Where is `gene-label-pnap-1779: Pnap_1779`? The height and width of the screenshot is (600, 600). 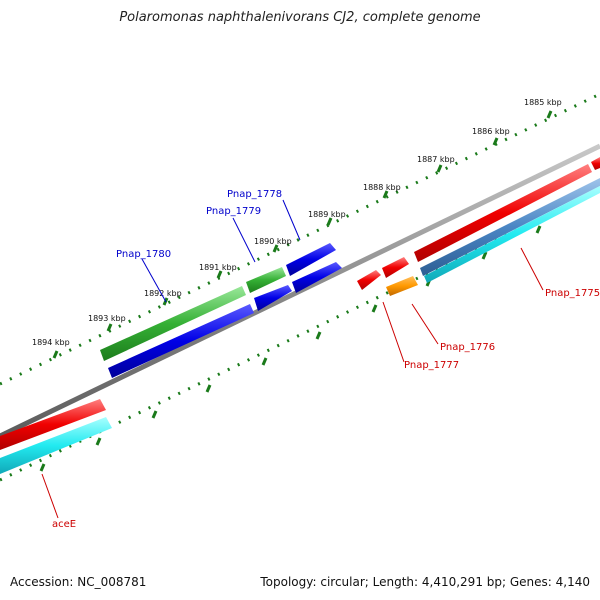
gene-label-pnap-1779: Pnap_1779 is located at coordinates (233, 211).